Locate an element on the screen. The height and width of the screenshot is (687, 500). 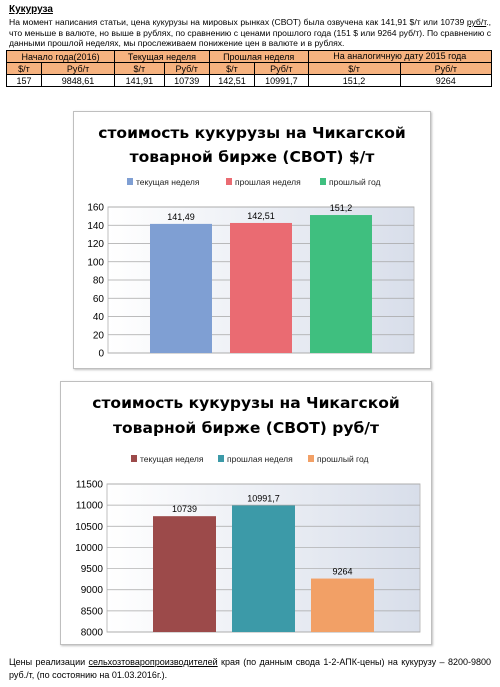
y-tick-label: 100 is located at coordinates (95, 262).